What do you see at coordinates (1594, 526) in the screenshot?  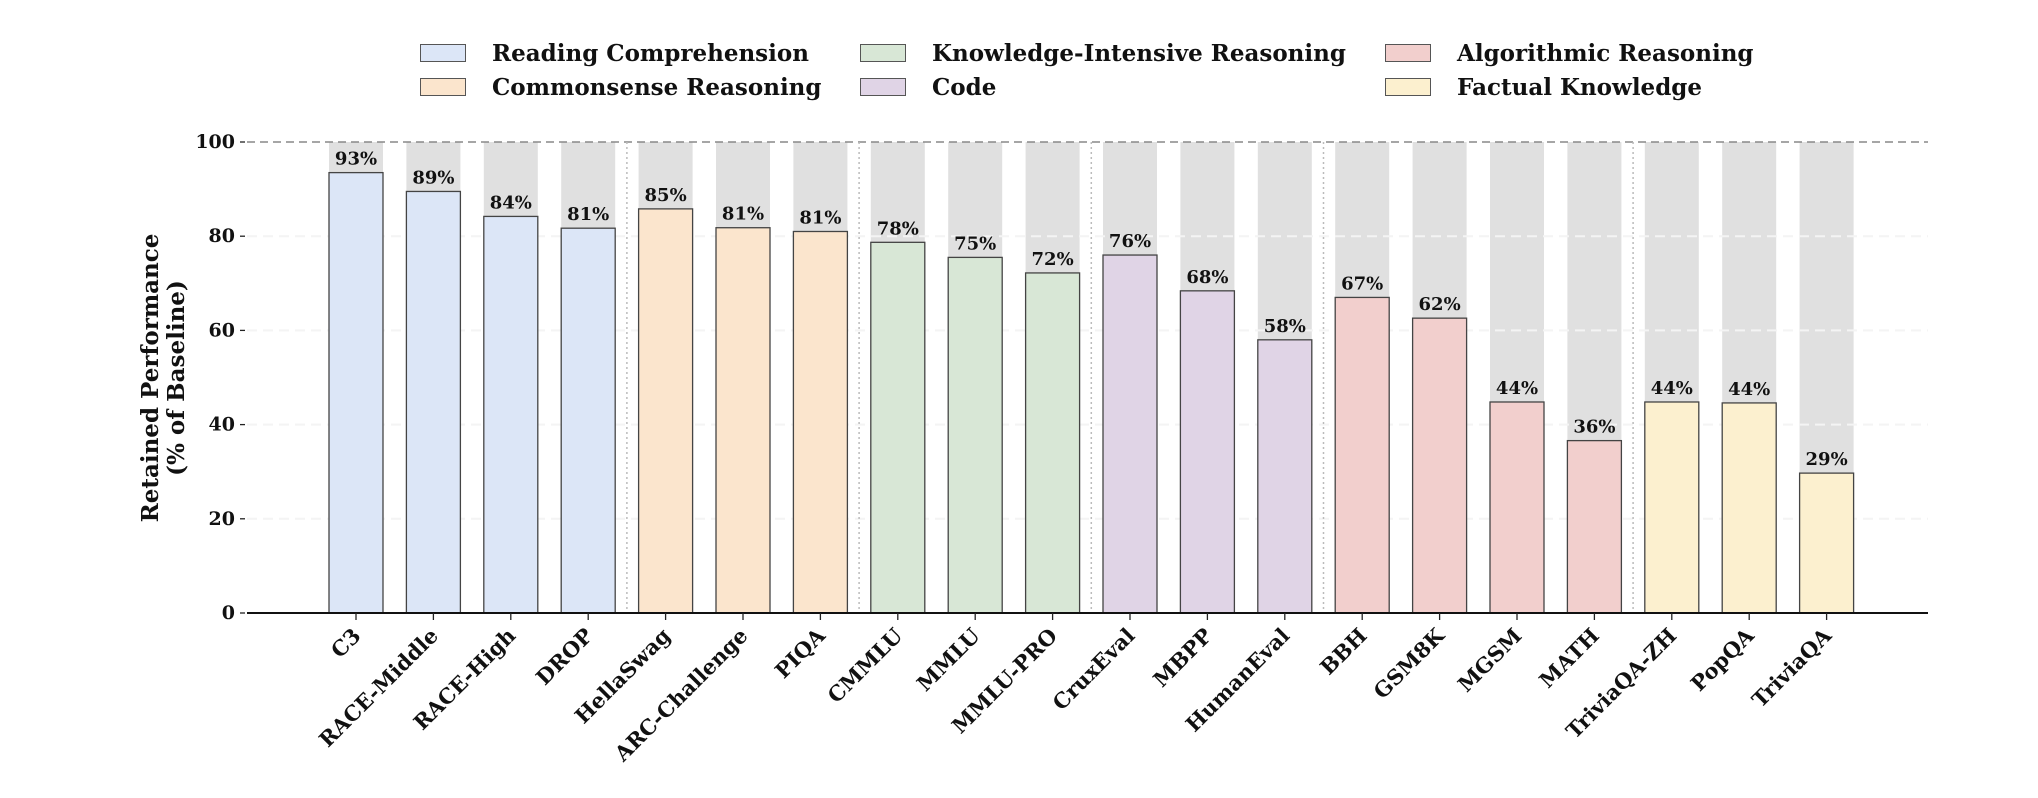 I see `bar-math` at bounding box center [1594, 526].